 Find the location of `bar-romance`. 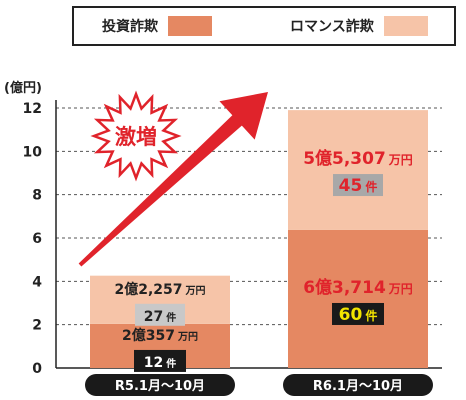

bar-romance is located at coordinates (358, 170).